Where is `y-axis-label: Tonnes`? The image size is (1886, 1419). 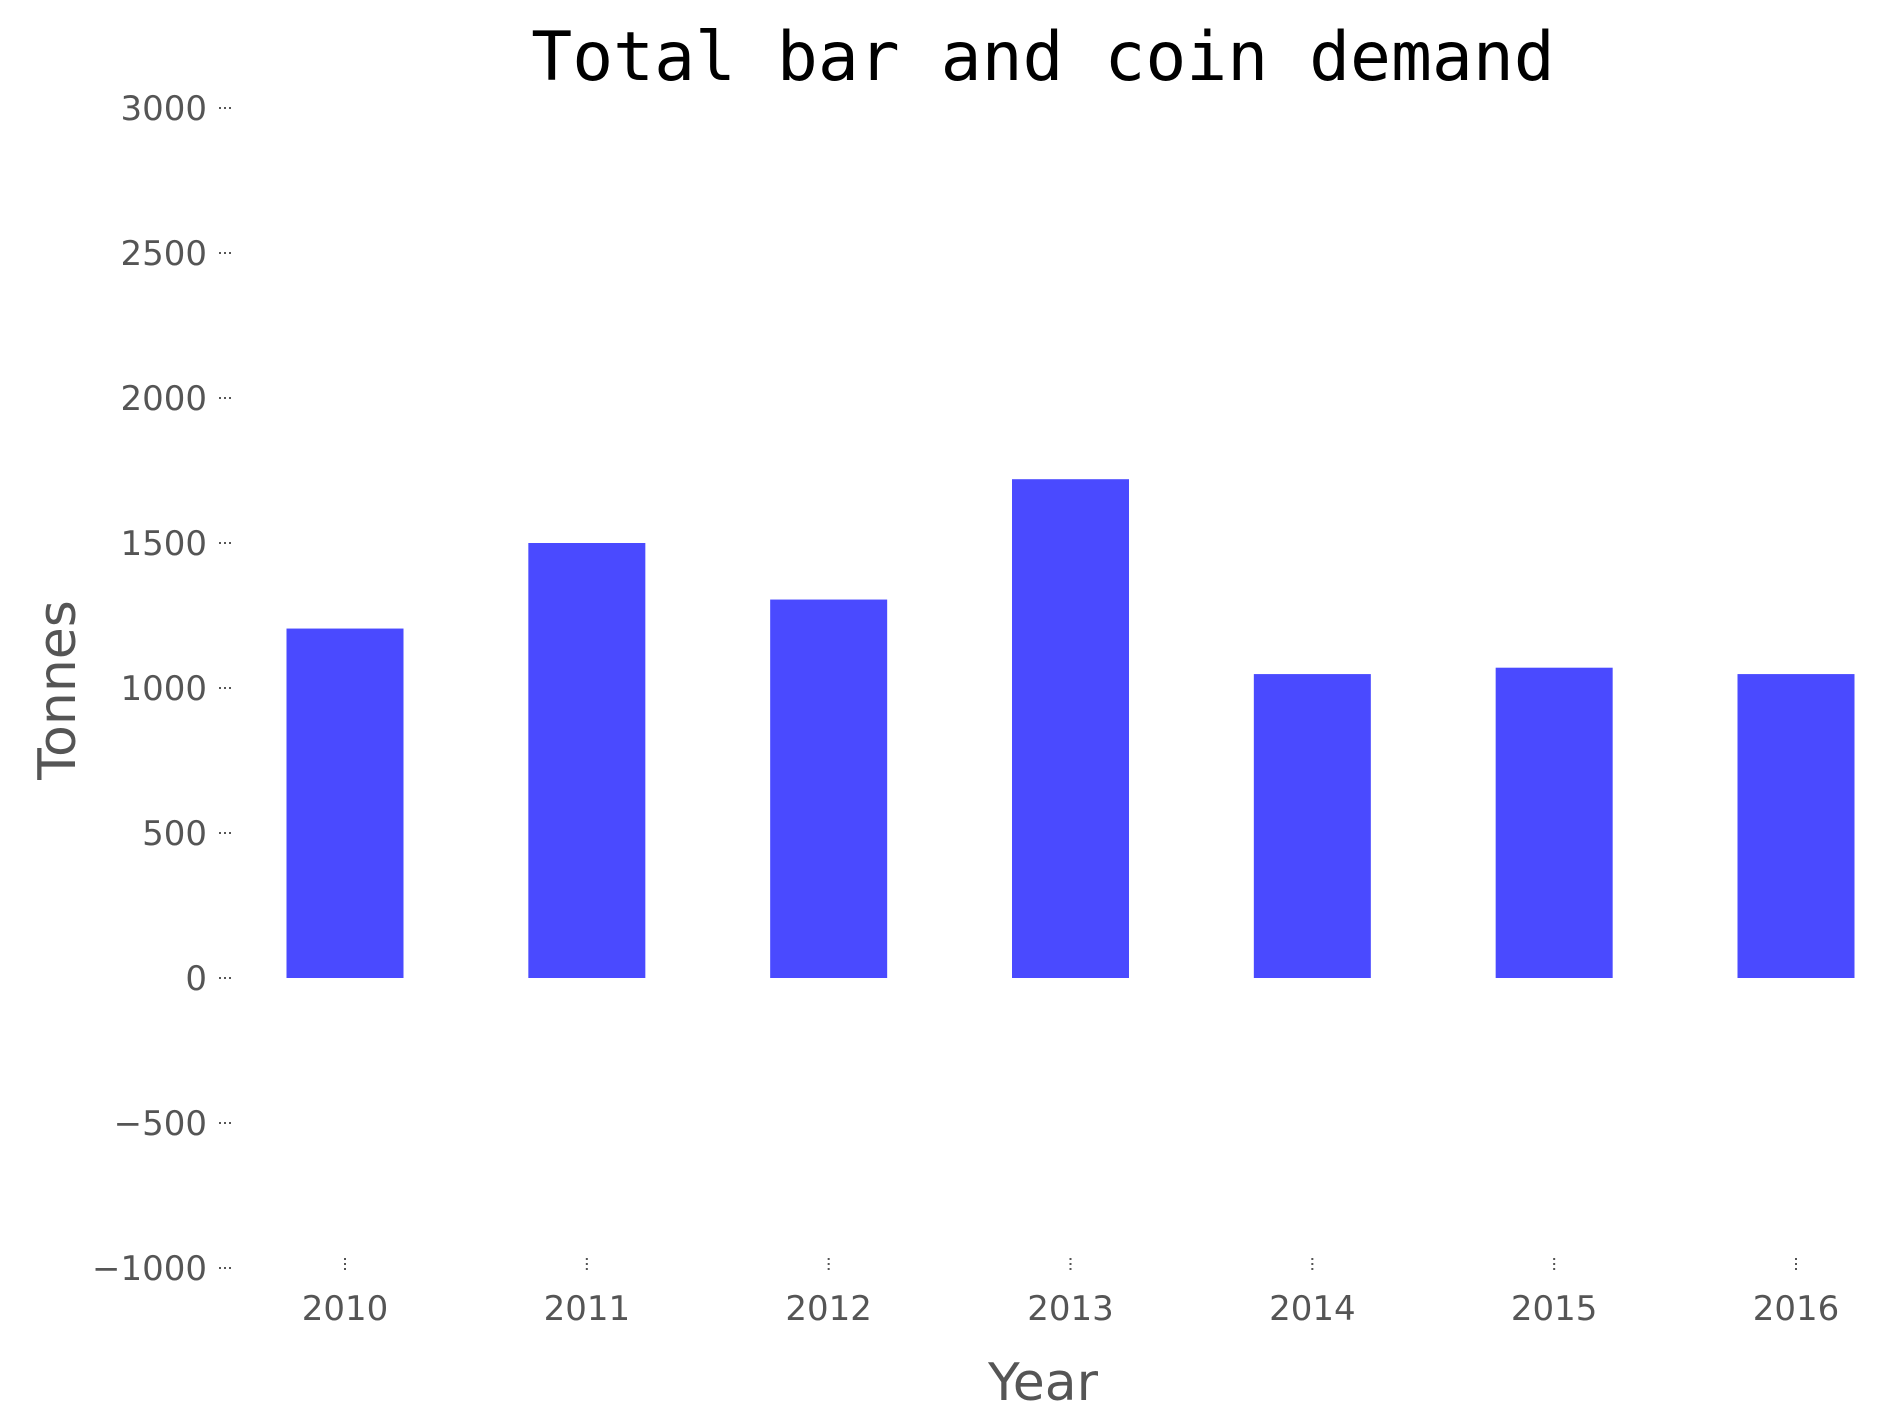
y-axis-label: Tonnes is located at coordinates (58, 690).